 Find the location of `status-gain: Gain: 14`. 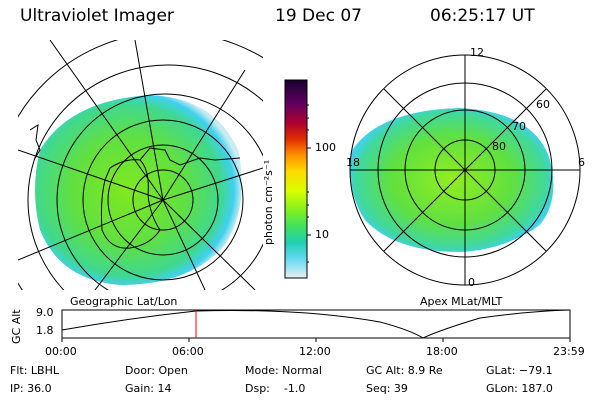

status-gain: Gain: 14 is located at coordinates (148, 388).